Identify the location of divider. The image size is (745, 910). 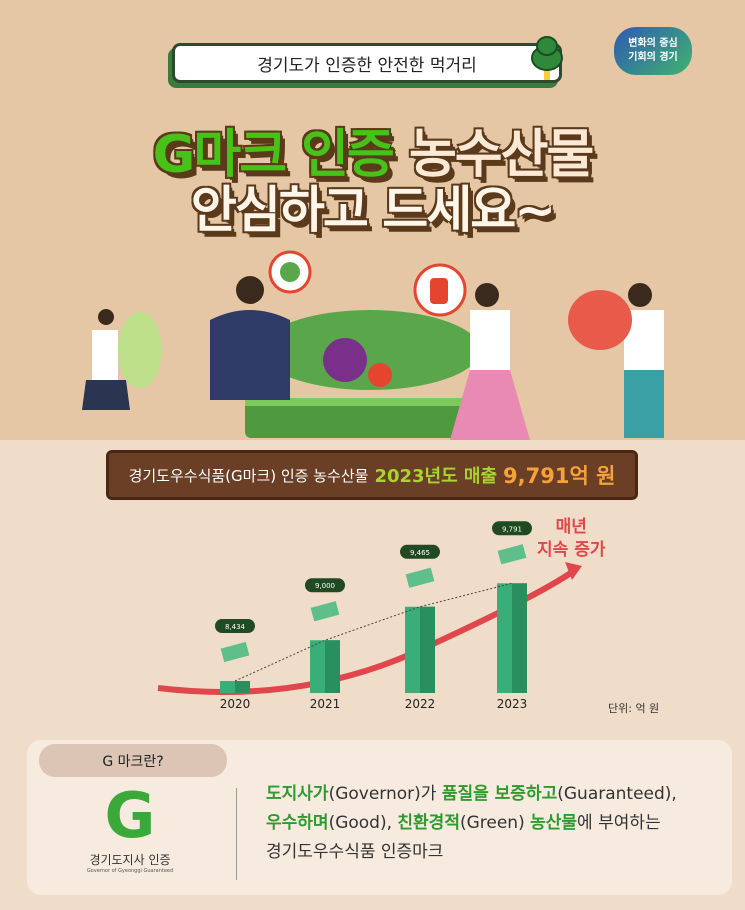
(236, 834).